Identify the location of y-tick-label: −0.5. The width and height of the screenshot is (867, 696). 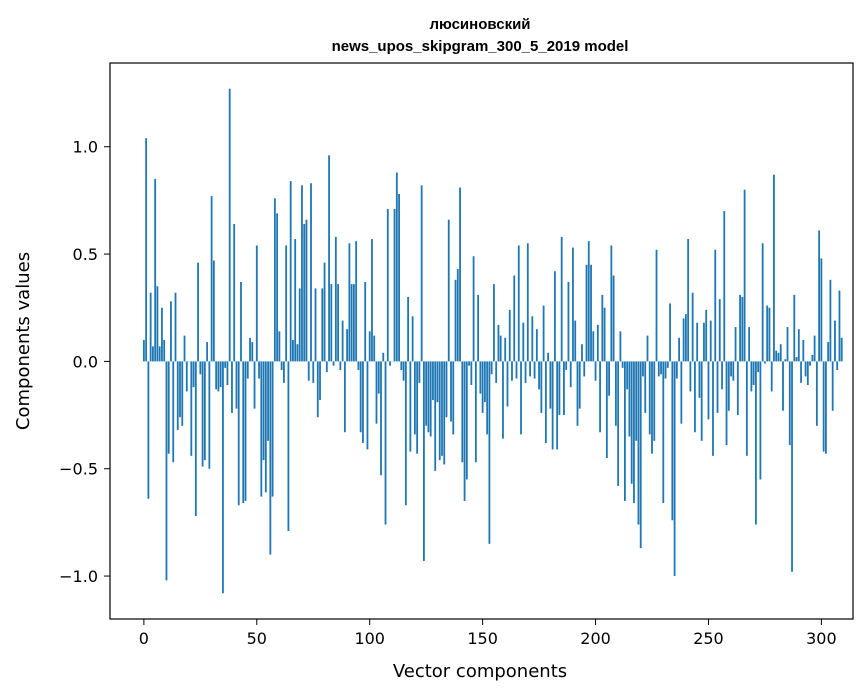
(78, 469).